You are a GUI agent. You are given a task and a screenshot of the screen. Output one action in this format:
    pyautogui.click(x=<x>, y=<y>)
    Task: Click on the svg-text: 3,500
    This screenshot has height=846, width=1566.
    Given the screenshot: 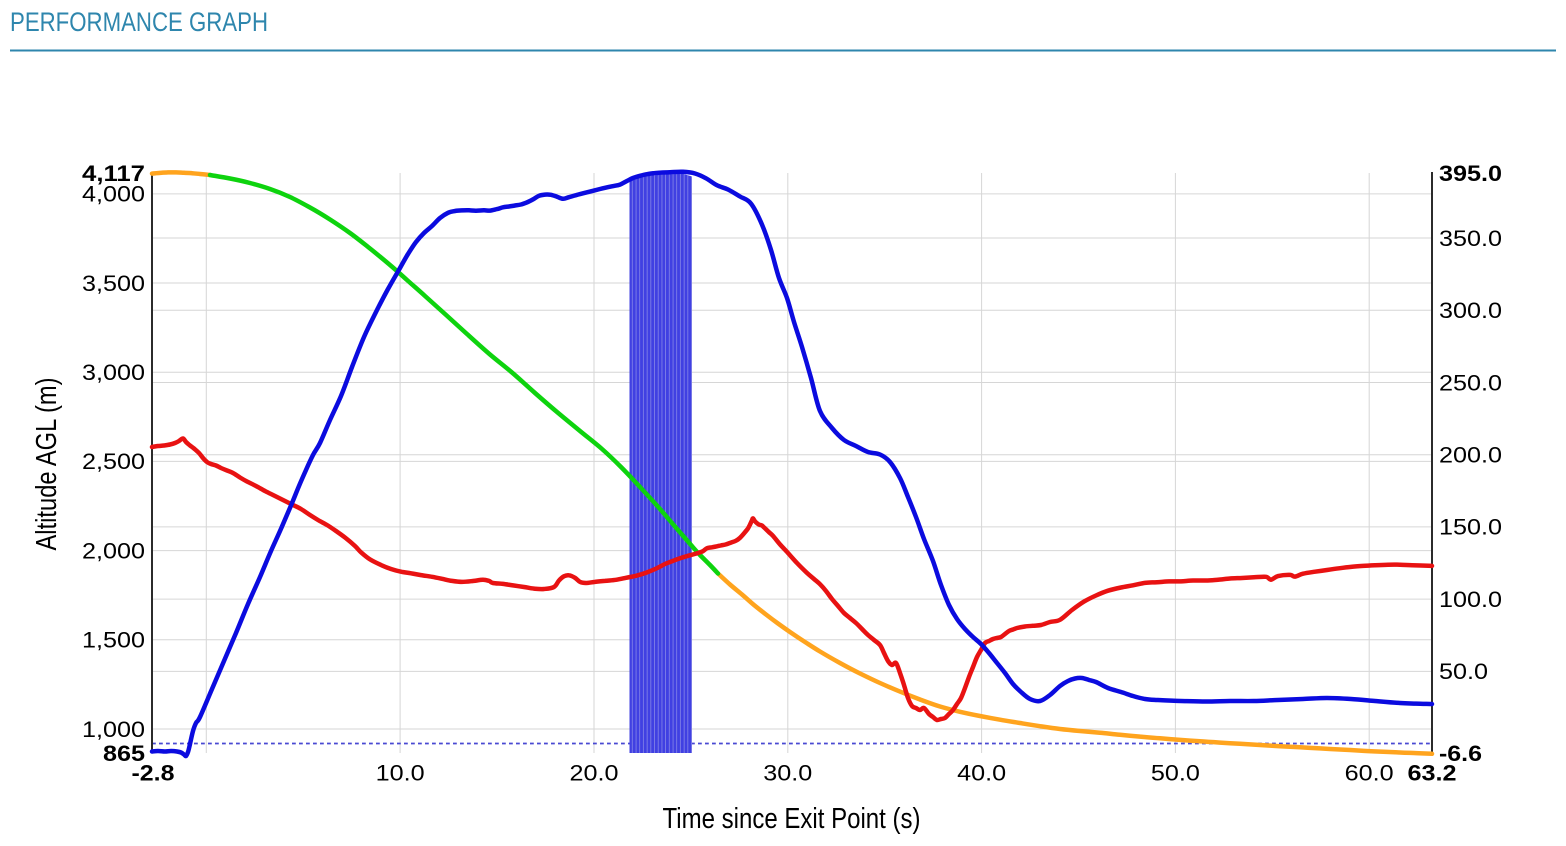 What is the action you would take?
    pyautogui.click(x=113, y=283)
    